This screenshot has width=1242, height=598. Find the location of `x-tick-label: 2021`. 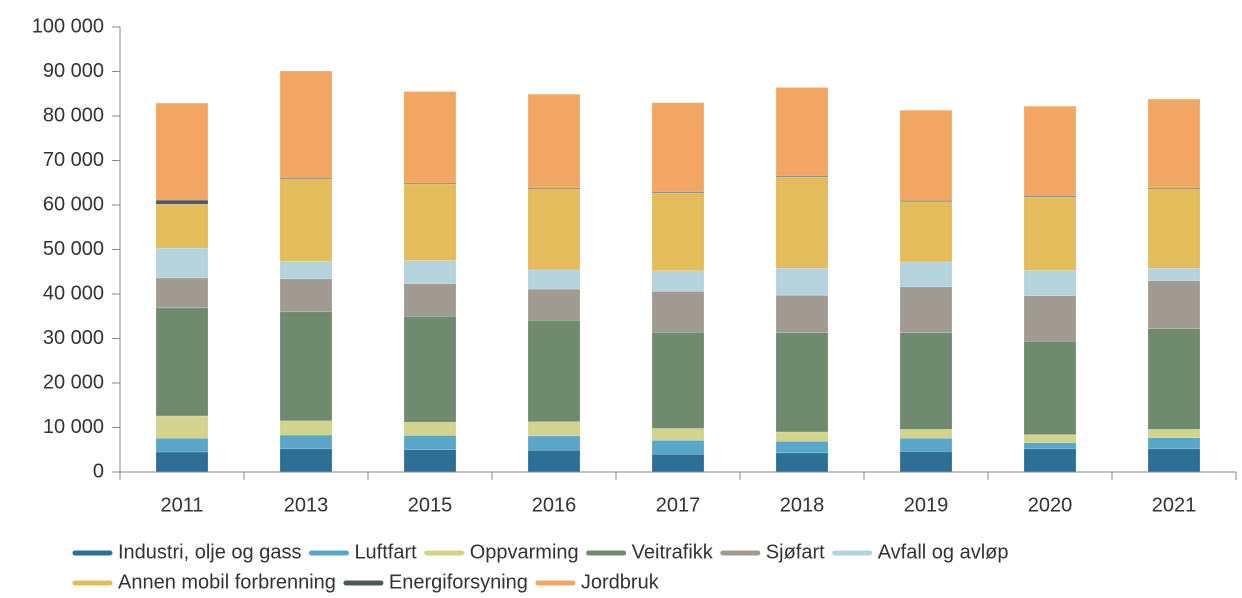

x-tick-label: 2021 is located at coordinates (1174, 505).